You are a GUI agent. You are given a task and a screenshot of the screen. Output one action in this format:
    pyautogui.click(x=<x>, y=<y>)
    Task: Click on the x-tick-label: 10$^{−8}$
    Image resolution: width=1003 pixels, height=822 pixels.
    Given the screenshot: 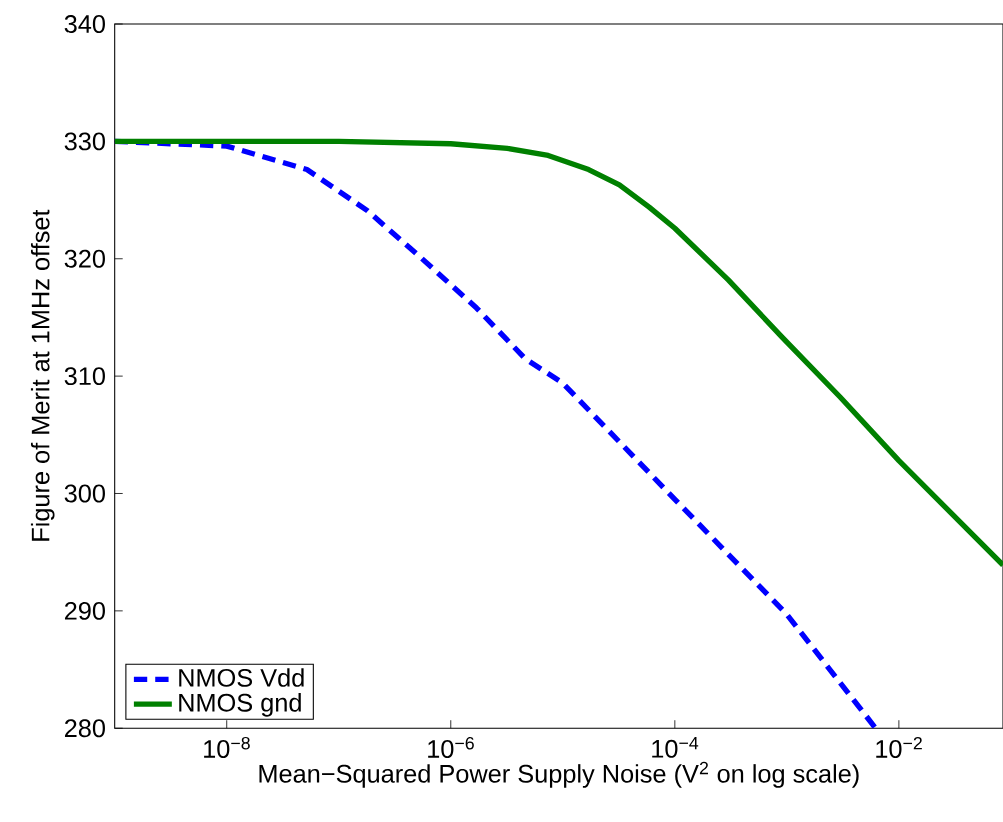 What is the action you would take?
    pyautogui.click(x=227, y=747)
    